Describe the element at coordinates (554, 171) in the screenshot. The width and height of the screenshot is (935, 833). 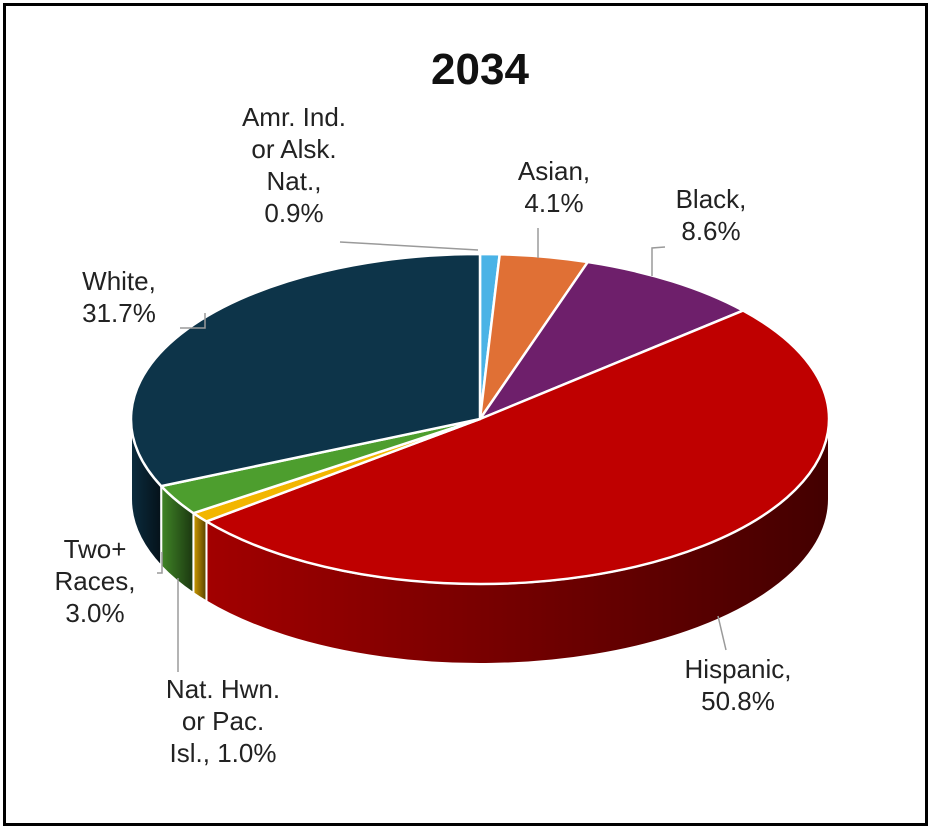
I see `data-label-line: Asian,` at that location.